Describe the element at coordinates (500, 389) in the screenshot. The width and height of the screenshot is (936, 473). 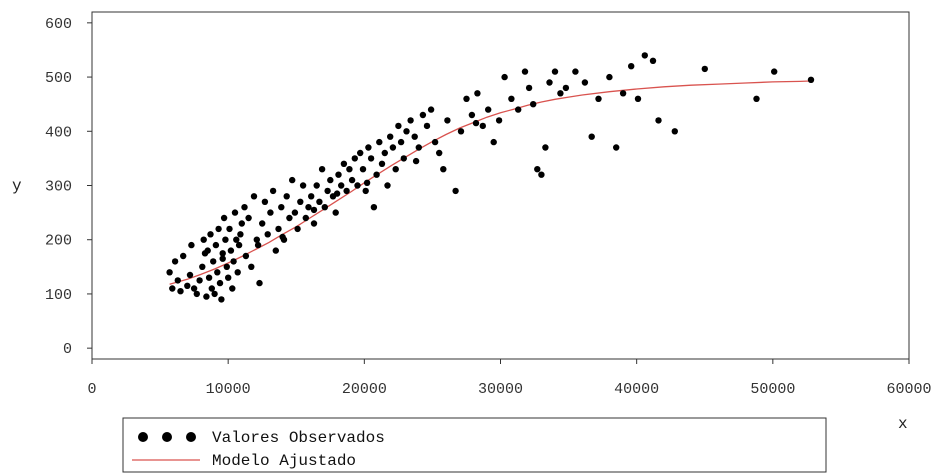
I see `x-tick-label: 30000` at that location.